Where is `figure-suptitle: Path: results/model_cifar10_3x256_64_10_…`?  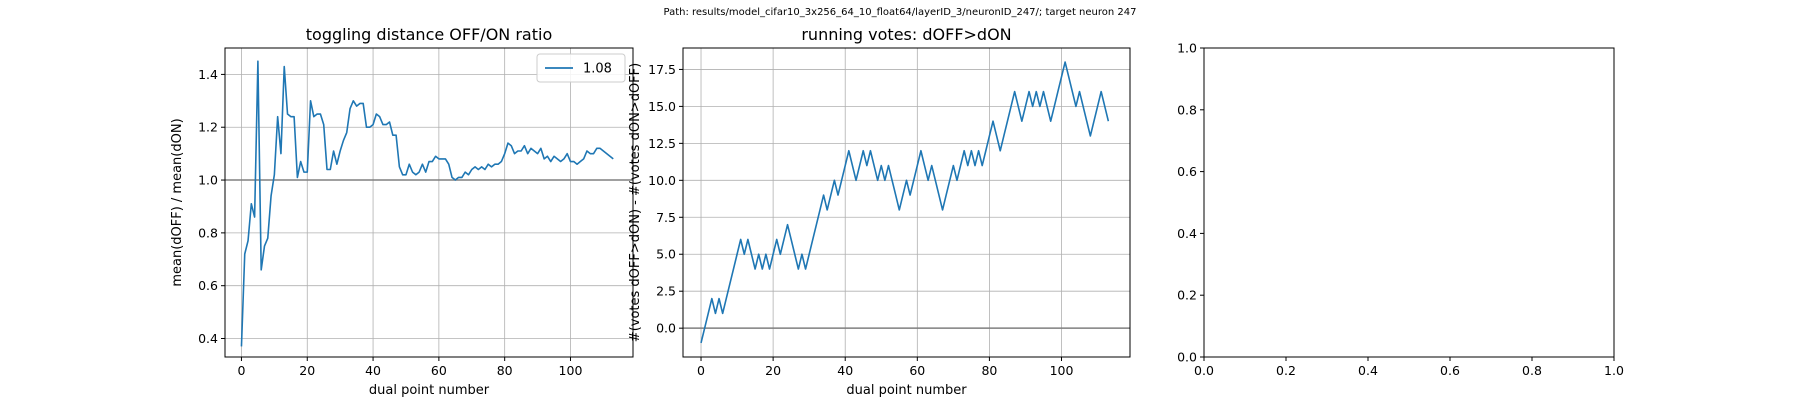
figure-suptitle: Path: results/model_cifar10_3x256_64_10_… is located at coordinates (900, 12).